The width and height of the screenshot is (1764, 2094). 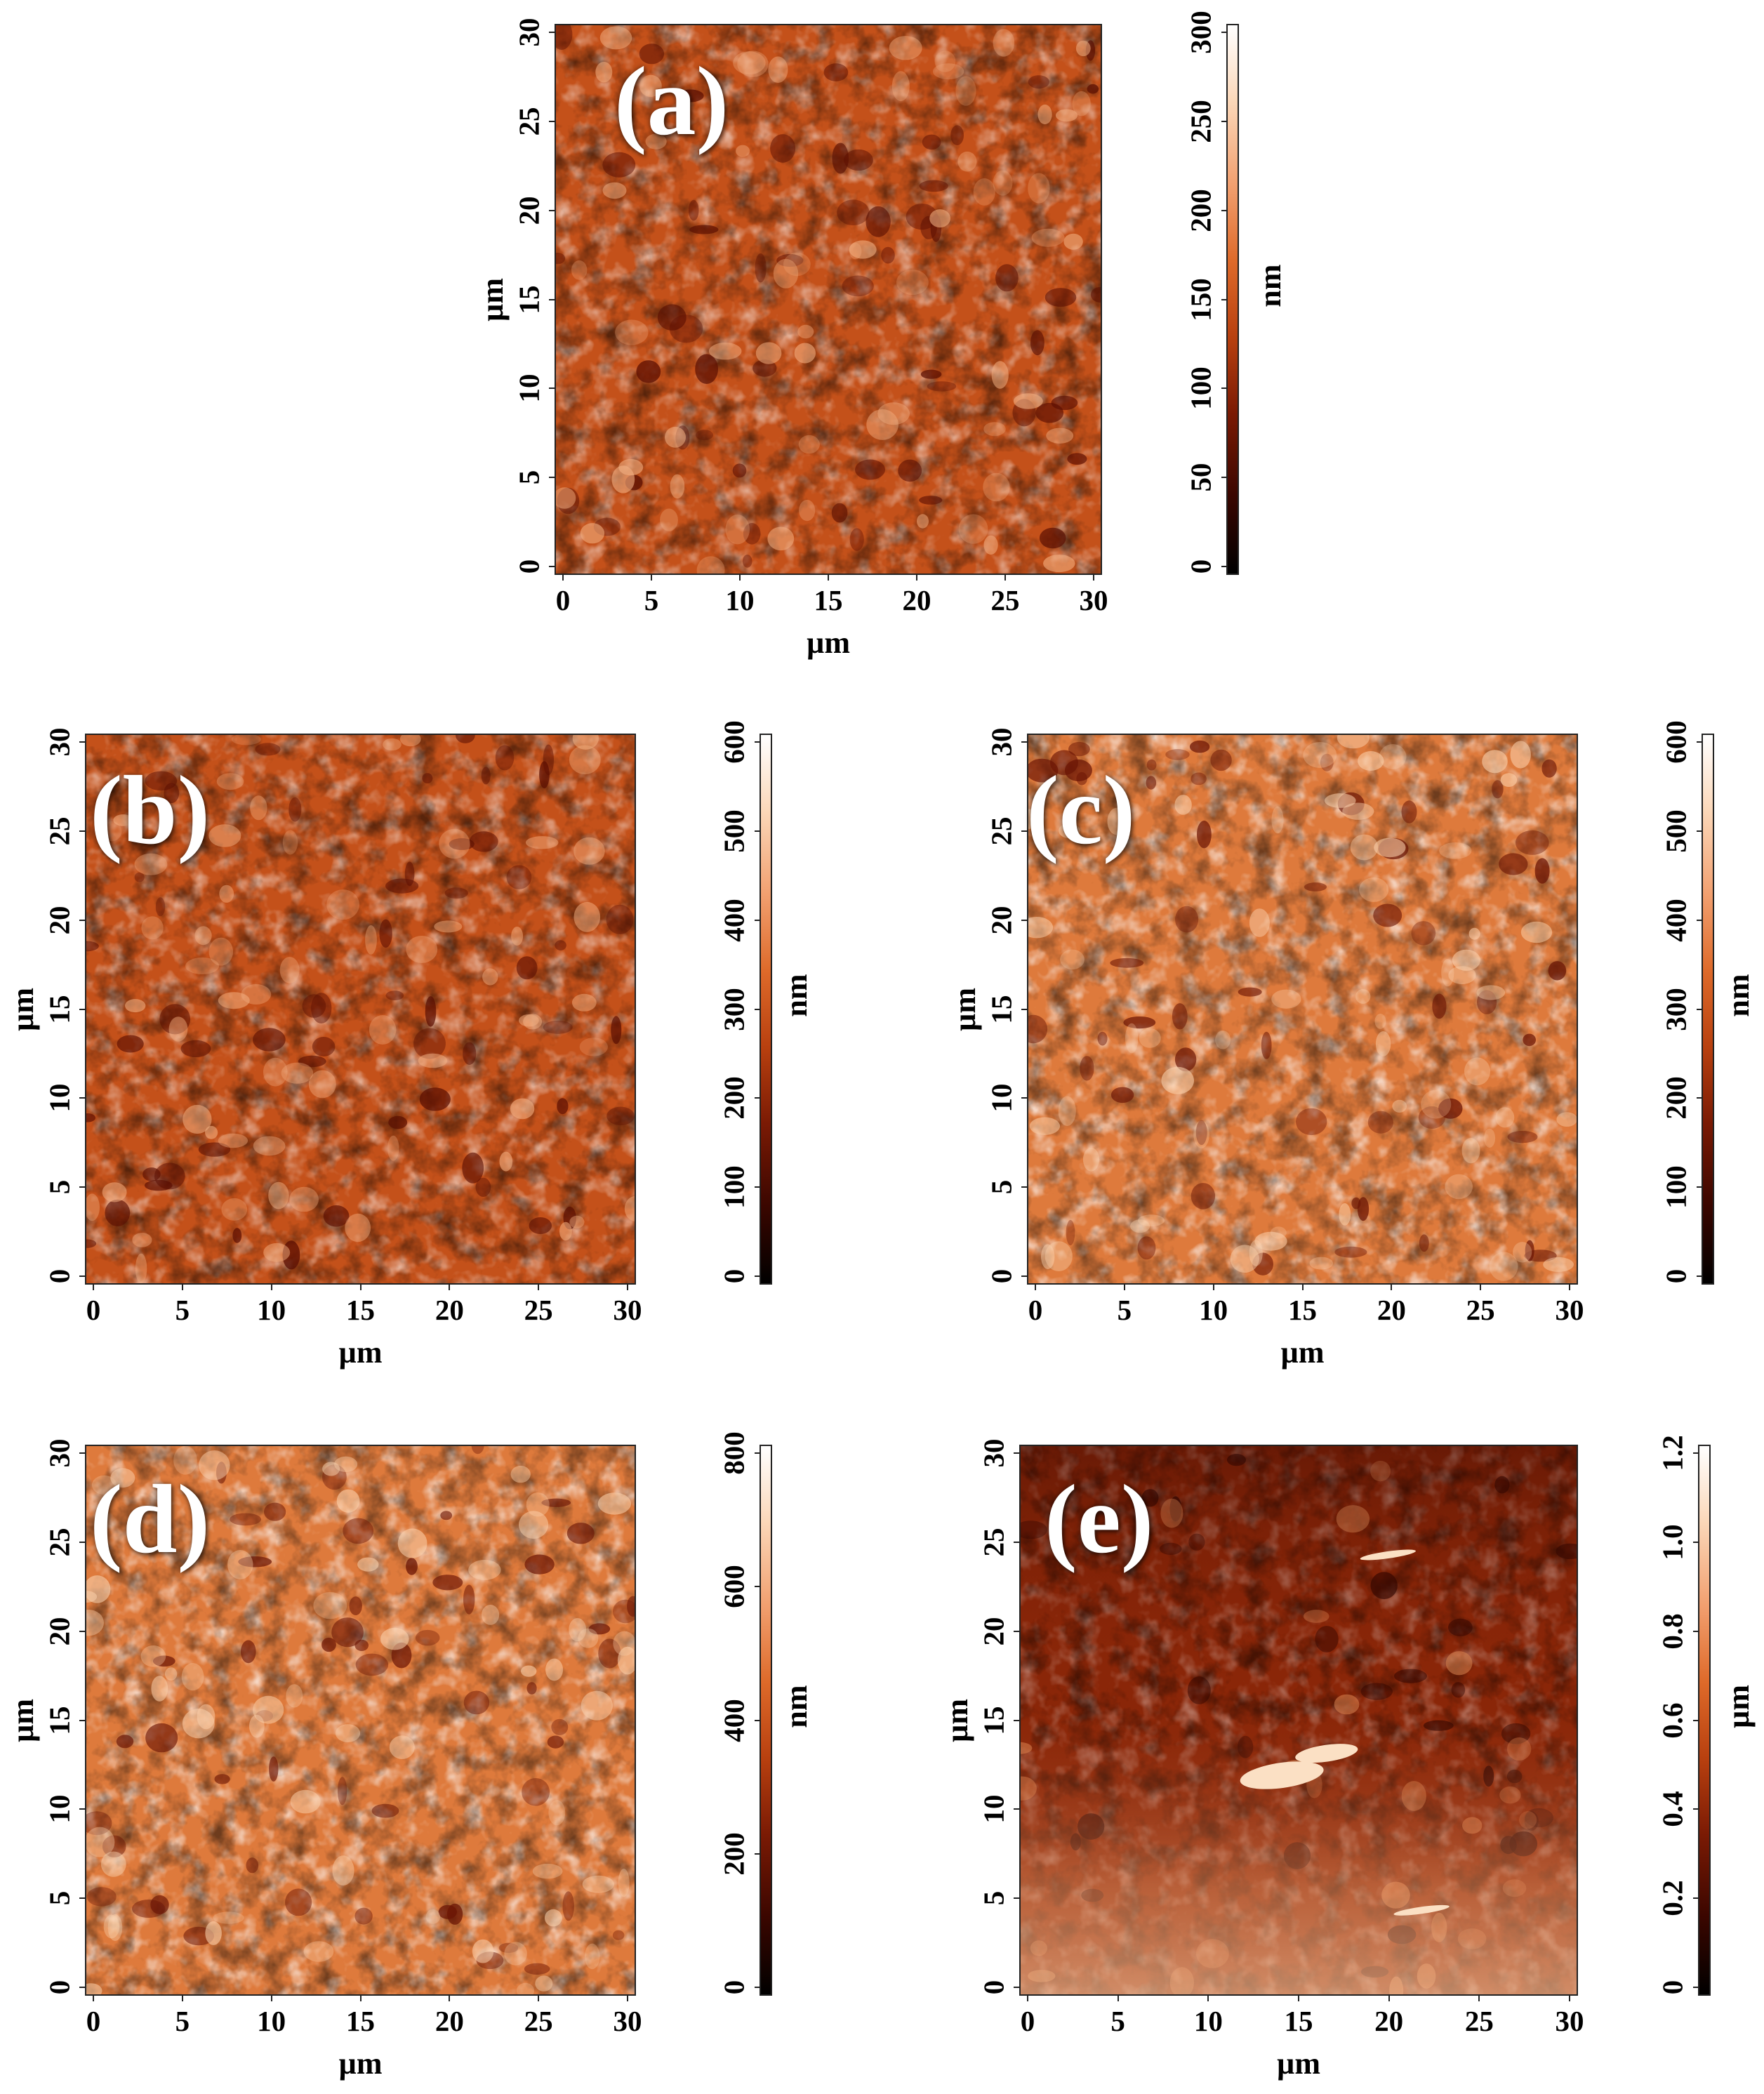 I want to click on panel-label-a: (a), so click(x=671, y=102).